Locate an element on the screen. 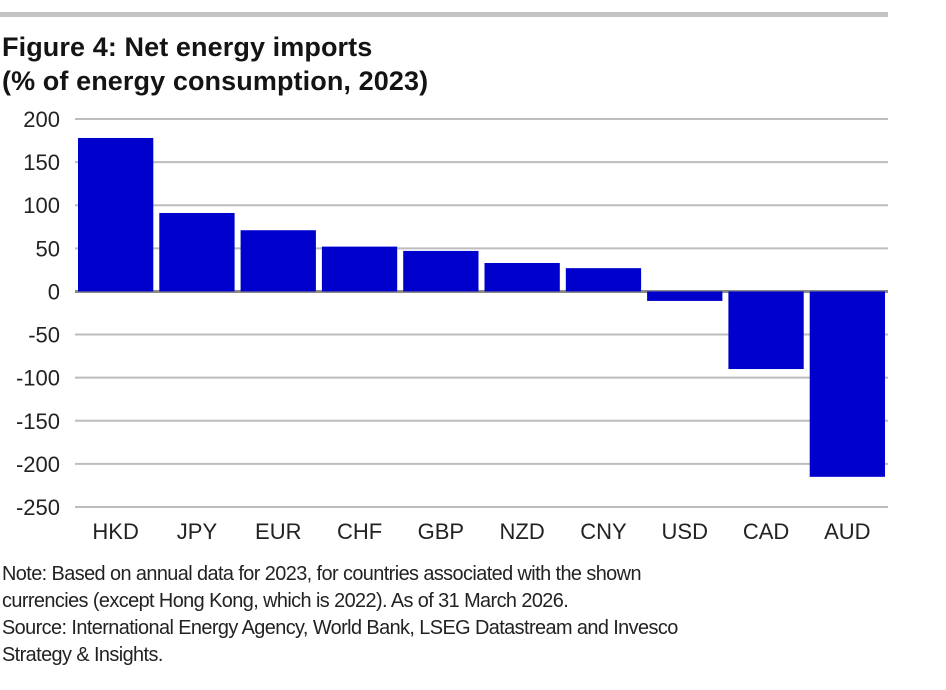 Image resolution: width=946 pixels, height=690 pixels. y-tick-label: -50 is located at coordinates (44, 335).